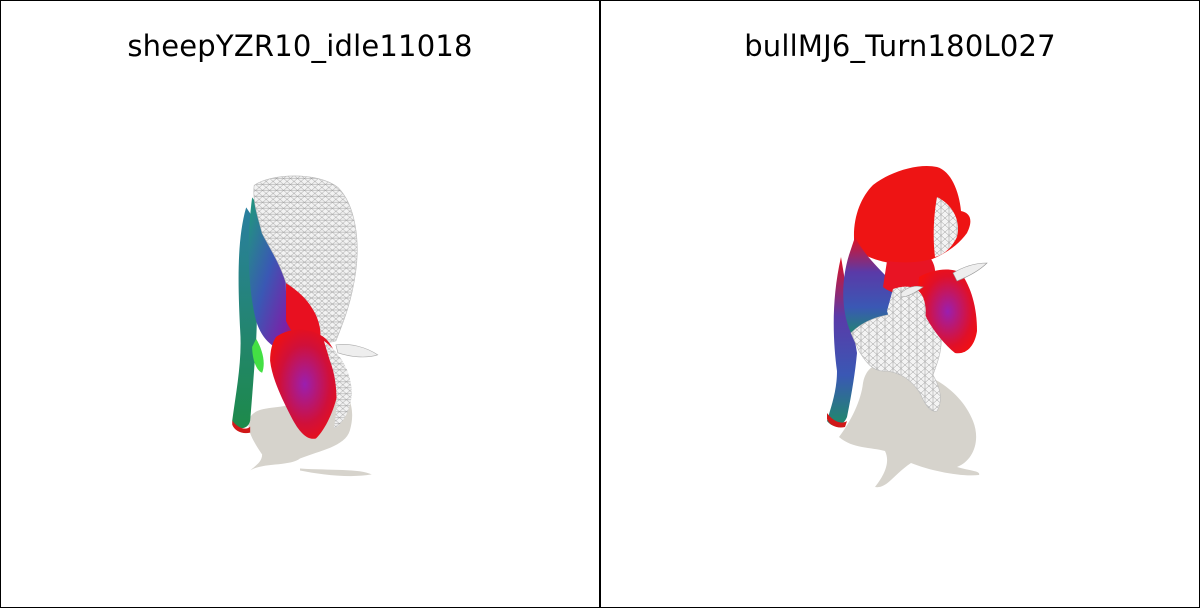 This screenshot has width=1200, height=608. What do you see at coordinates (357, 351) in the screenshot?
I see `sheep-ear` at bounding box center [357, 351].